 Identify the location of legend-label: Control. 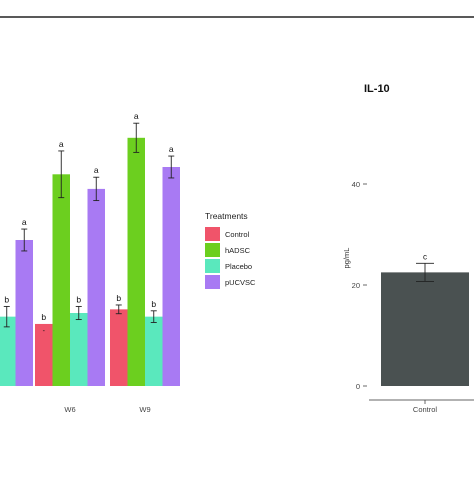
(237, 234).